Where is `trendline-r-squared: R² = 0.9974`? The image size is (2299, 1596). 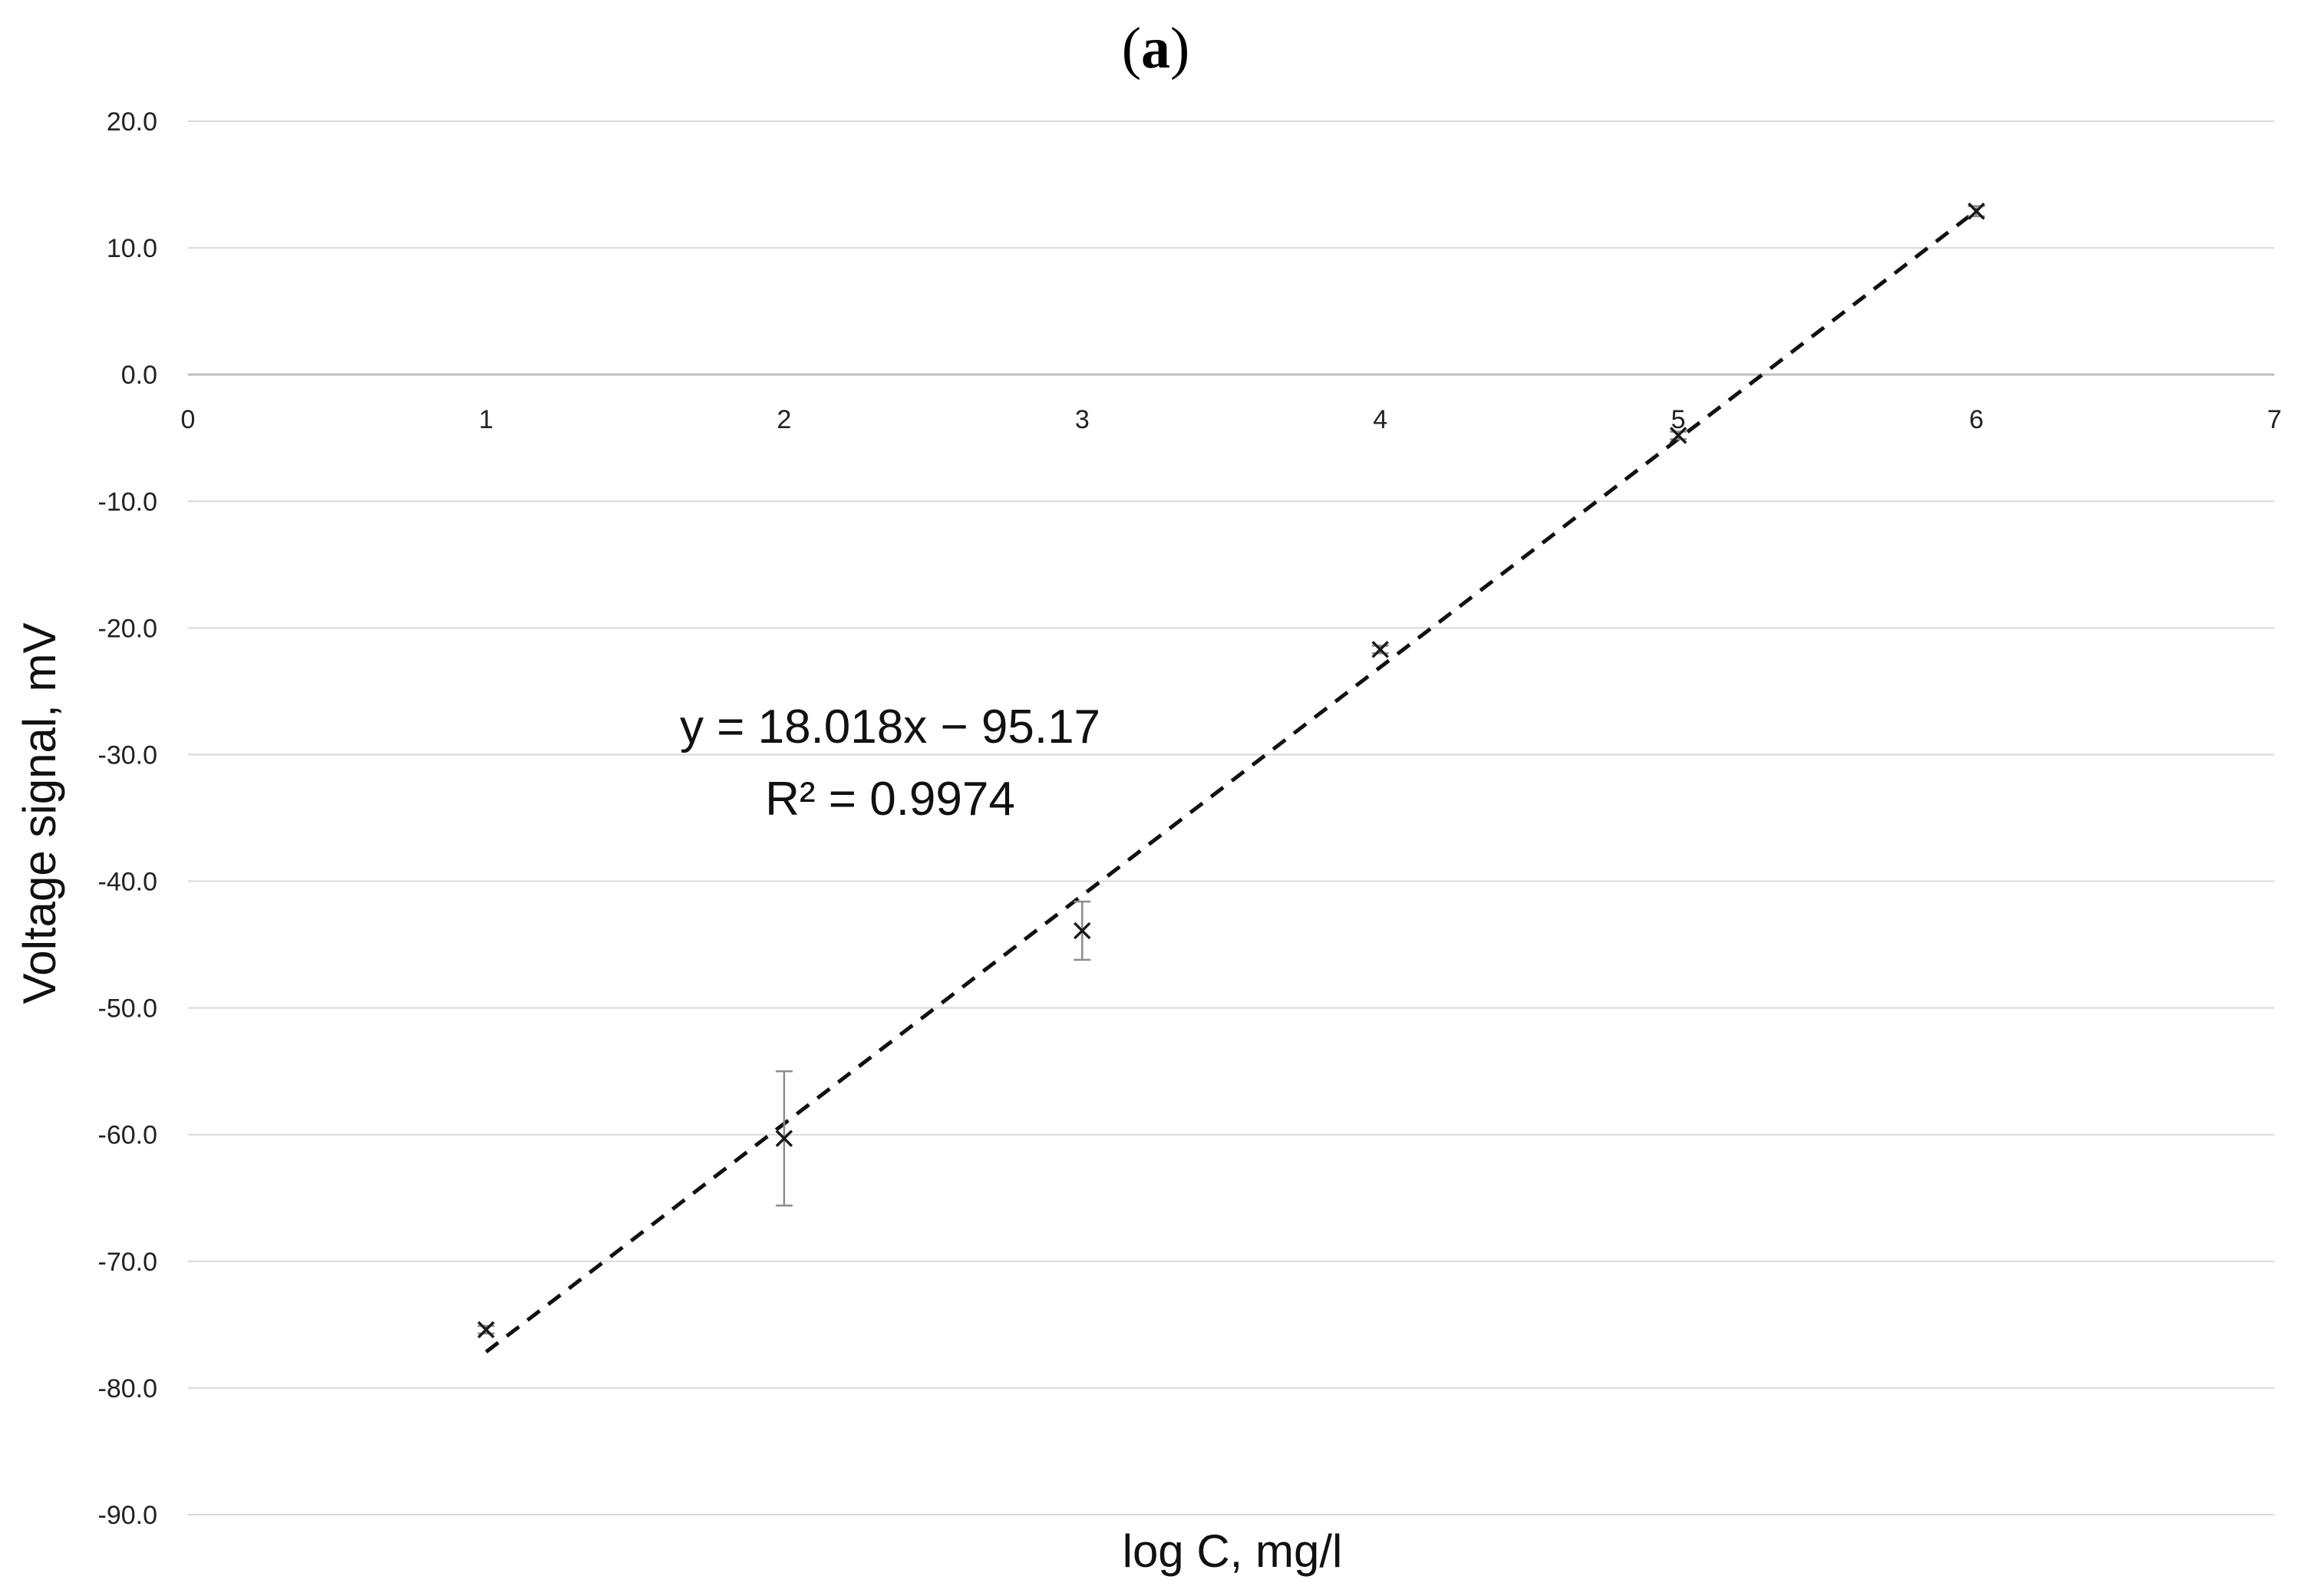
trendline-r-squared: R² = 0.9974 is located at coordinates (890, 799).